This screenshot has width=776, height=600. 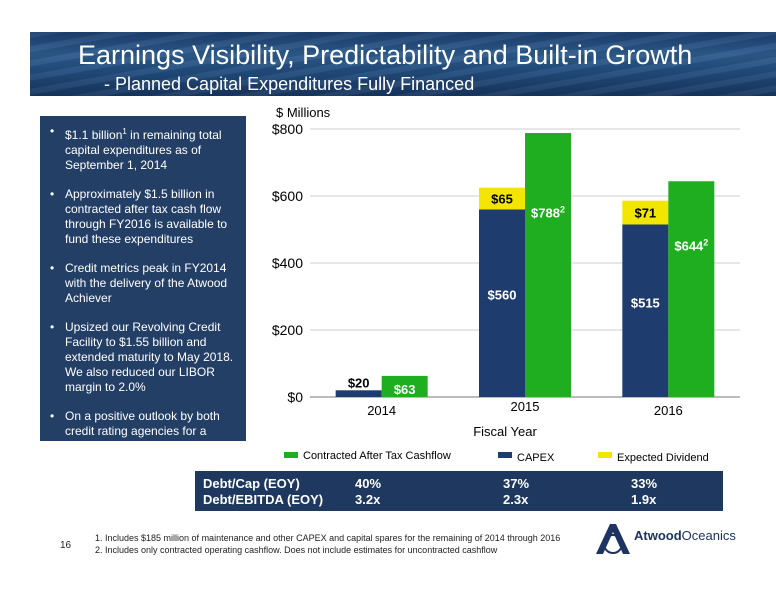 What do you see at coordinates (287, 129) in the screenshot?
I see `y-tick-label: $800` at bounding box center [287, 129].